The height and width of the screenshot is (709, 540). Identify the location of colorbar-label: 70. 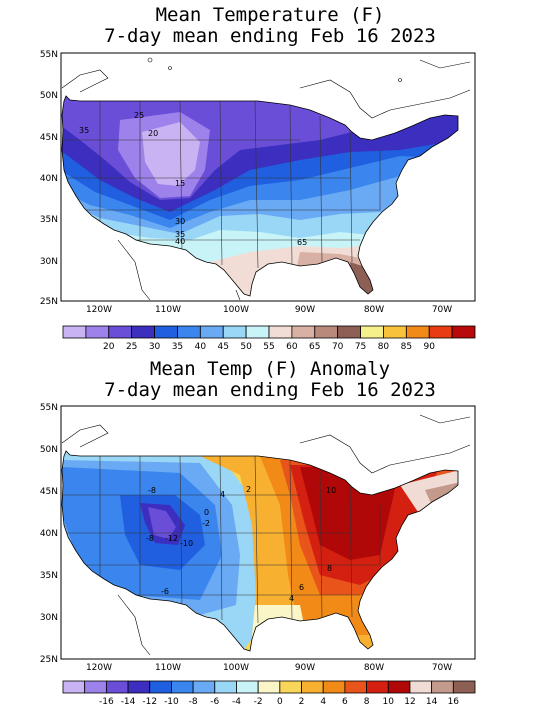
(338, 347).